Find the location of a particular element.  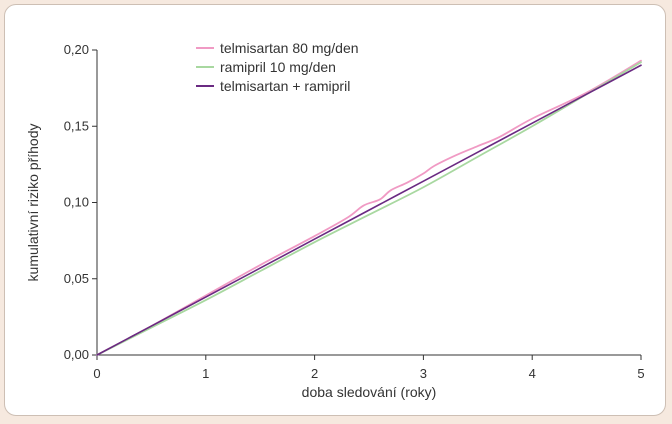

y-tick-label: 0,15 is located at coordinates (76, 125).